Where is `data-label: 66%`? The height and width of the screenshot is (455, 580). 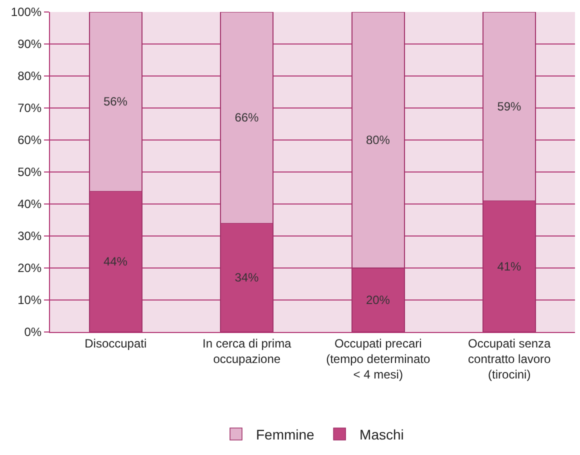
data-label: 66% is located at coordinates (247, 117).